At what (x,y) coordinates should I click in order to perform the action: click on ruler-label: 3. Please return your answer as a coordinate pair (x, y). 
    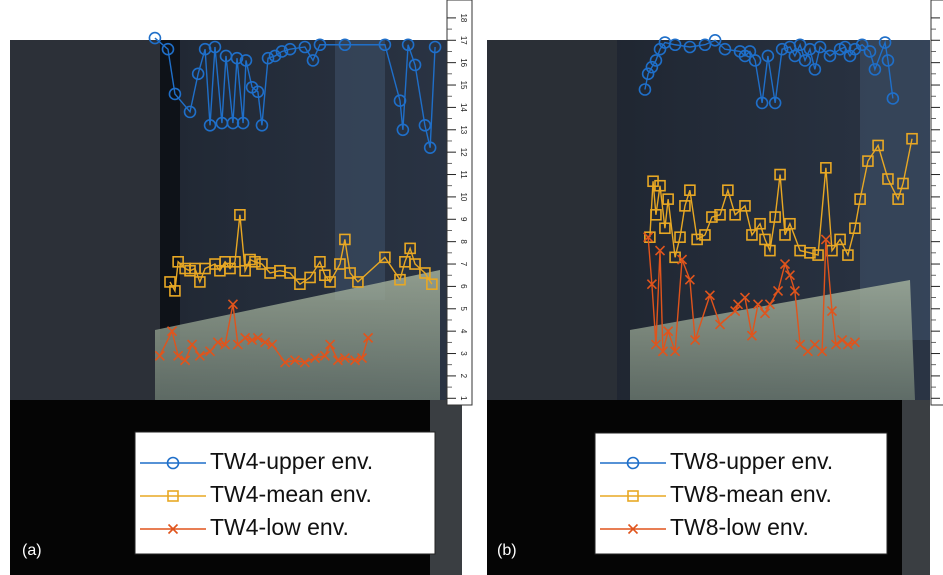
    Looking at the image, I should click on (463, 353).